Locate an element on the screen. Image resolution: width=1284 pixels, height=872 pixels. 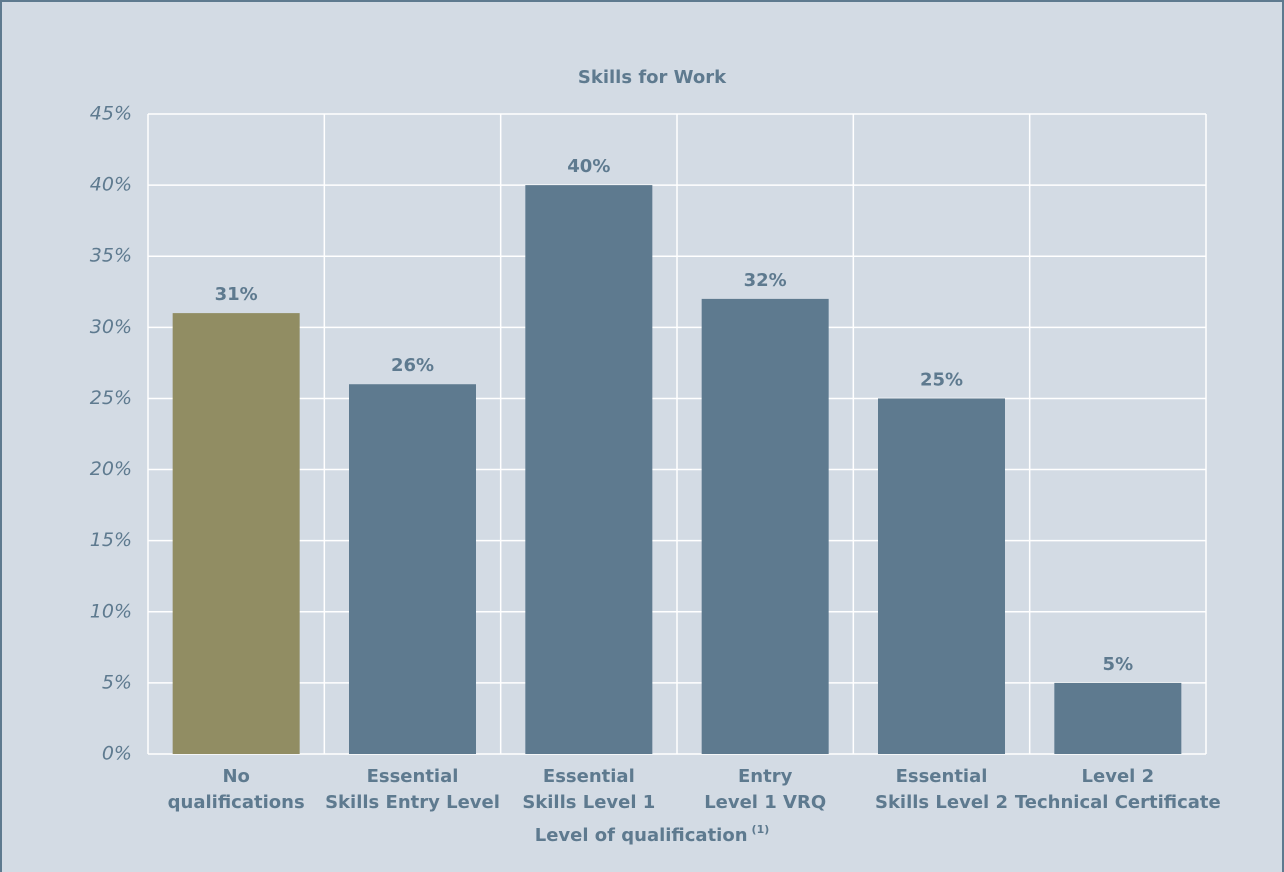
value-label: 5% is located at coordinates (1118, 664).